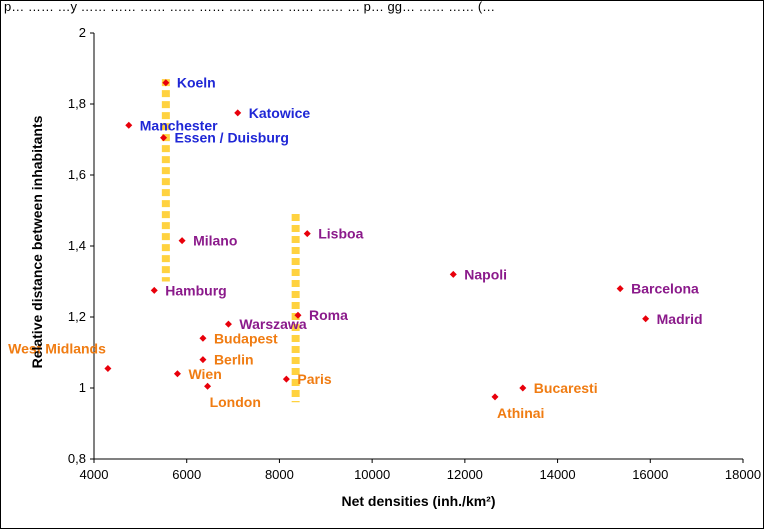  I want to click on point-west-midlands, so click(108, 368).